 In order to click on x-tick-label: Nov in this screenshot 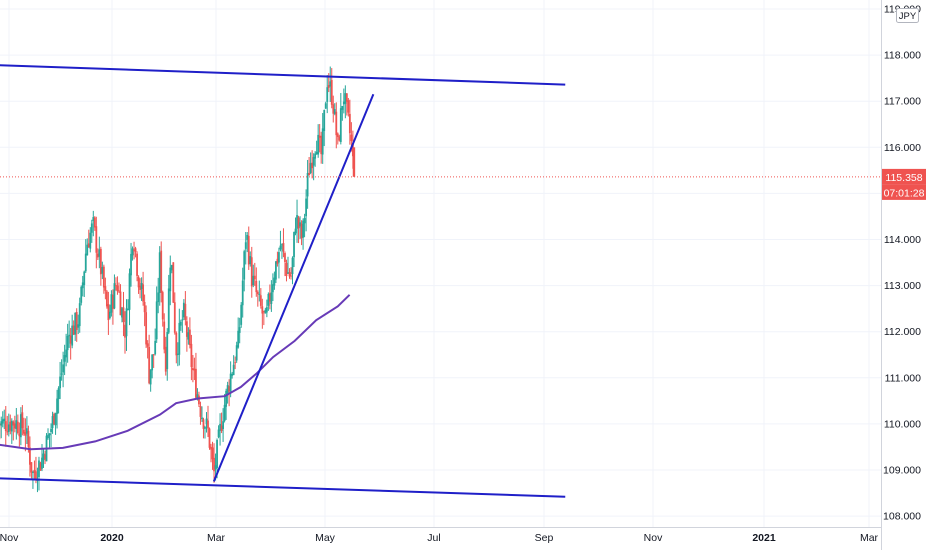, I will do `click(9, 538)`.